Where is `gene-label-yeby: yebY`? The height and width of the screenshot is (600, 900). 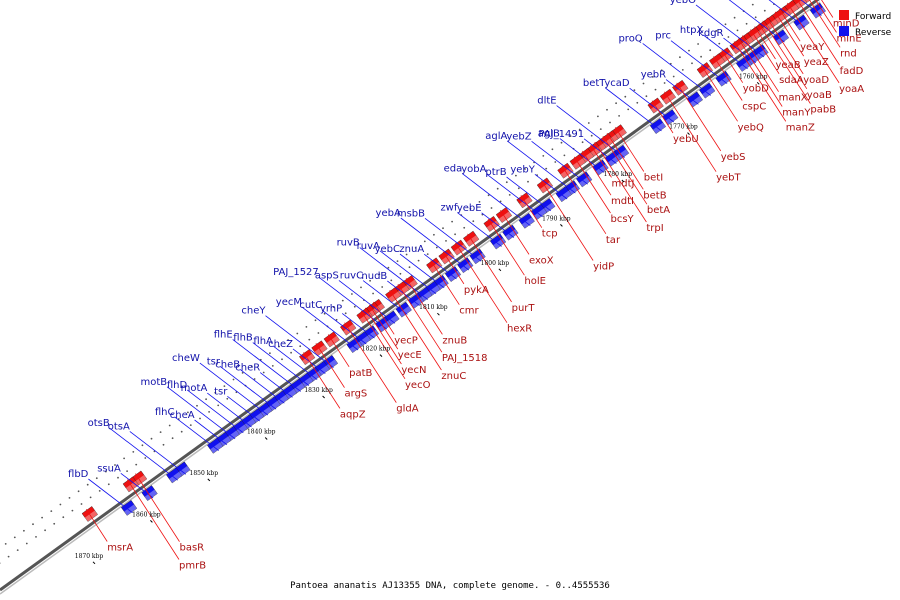
gene-label-yeby: yebY is located at coordinates (522, 169).